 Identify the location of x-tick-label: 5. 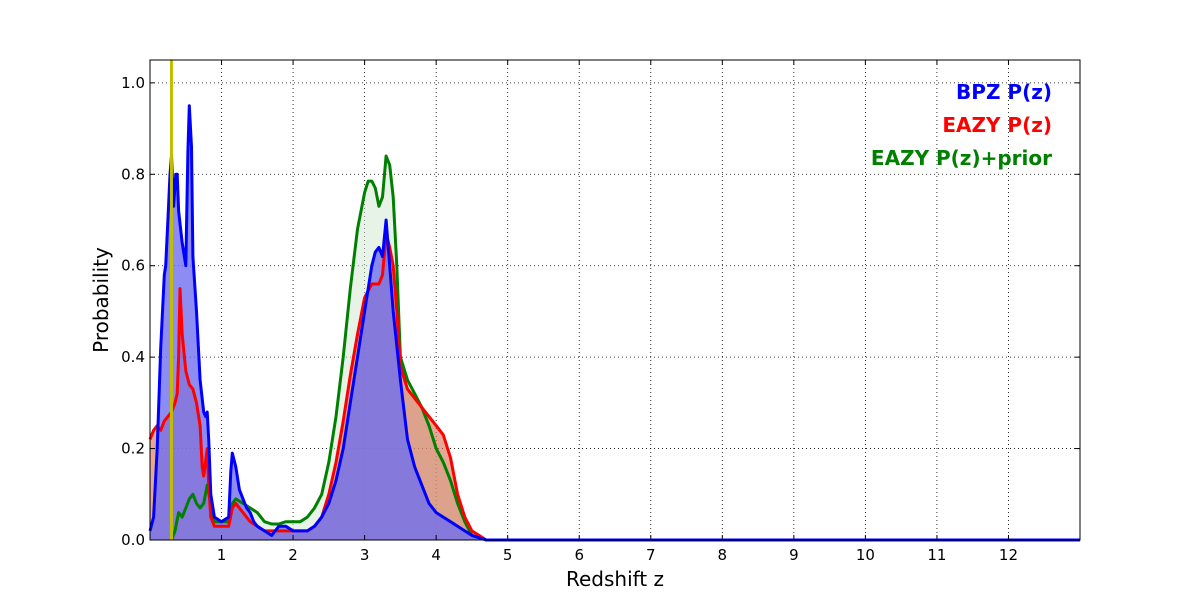
(508, 555).